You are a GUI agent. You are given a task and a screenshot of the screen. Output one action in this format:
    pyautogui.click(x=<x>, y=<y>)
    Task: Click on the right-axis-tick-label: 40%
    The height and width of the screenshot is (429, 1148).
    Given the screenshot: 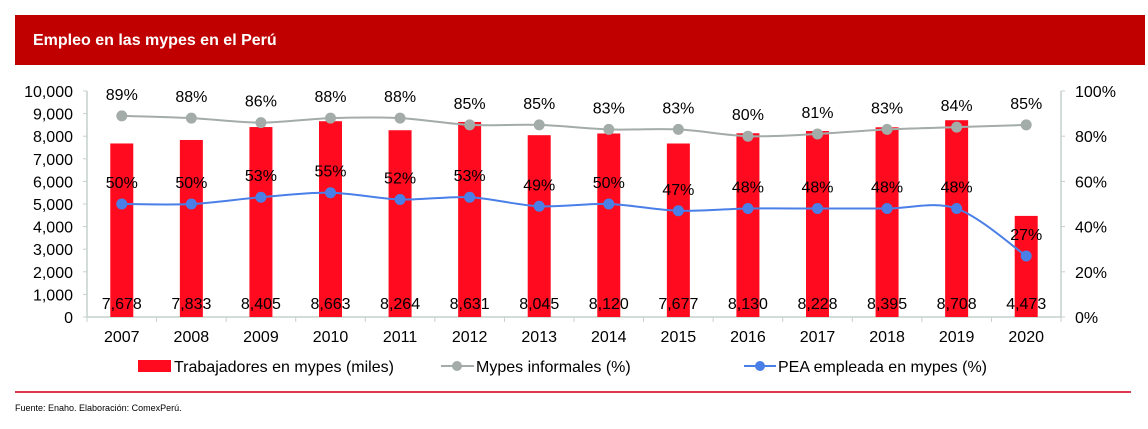 What is the action you would take?
    pyautogui.click(x=1091, y=228)
    